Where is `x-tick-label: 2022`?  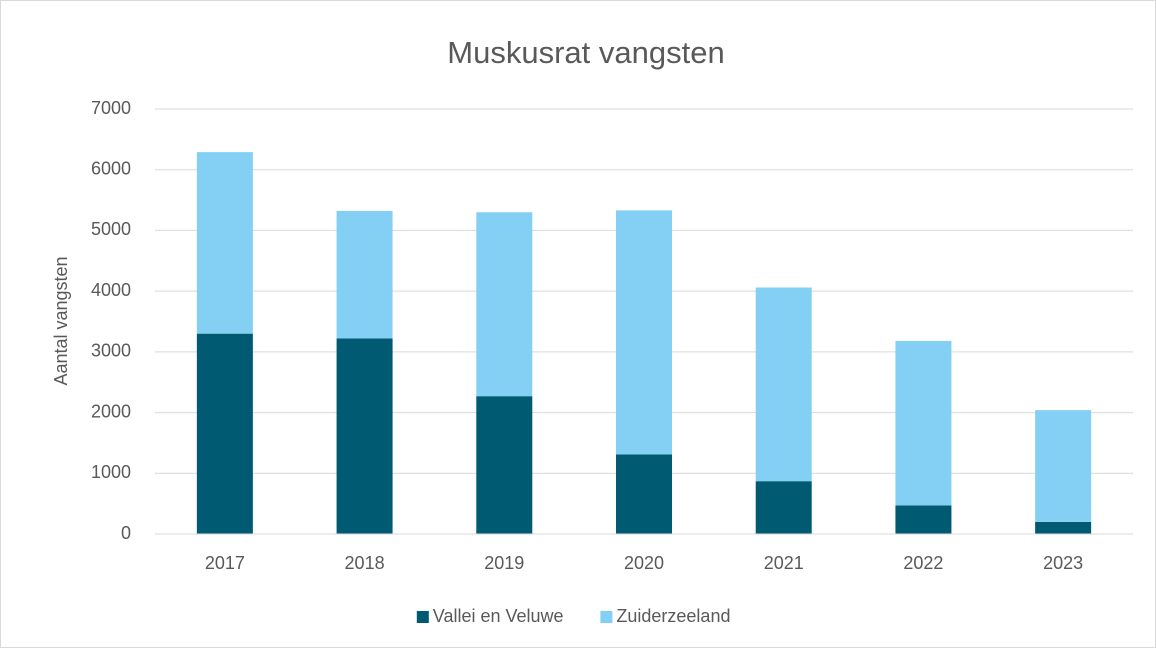 x-tick-label: 2022 is located at coordinates (923, 563).